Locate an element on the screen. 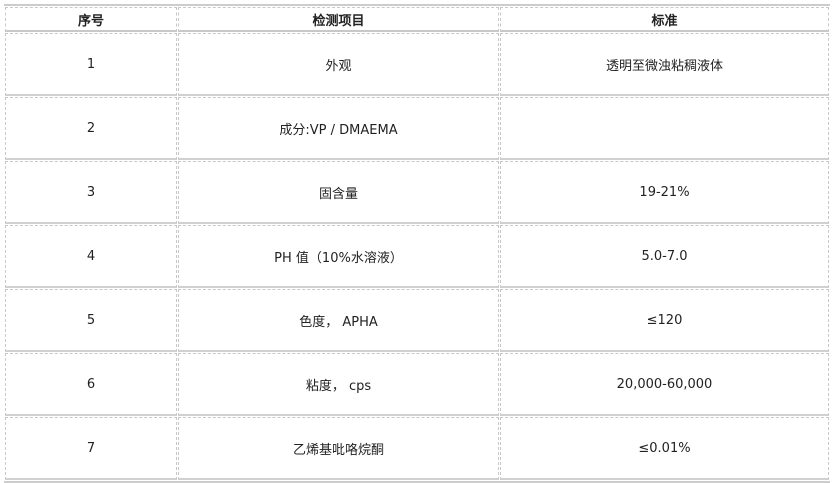 This screenshot has width=834, height=483. cell-no: 6 is located at coordinates (91, 384).